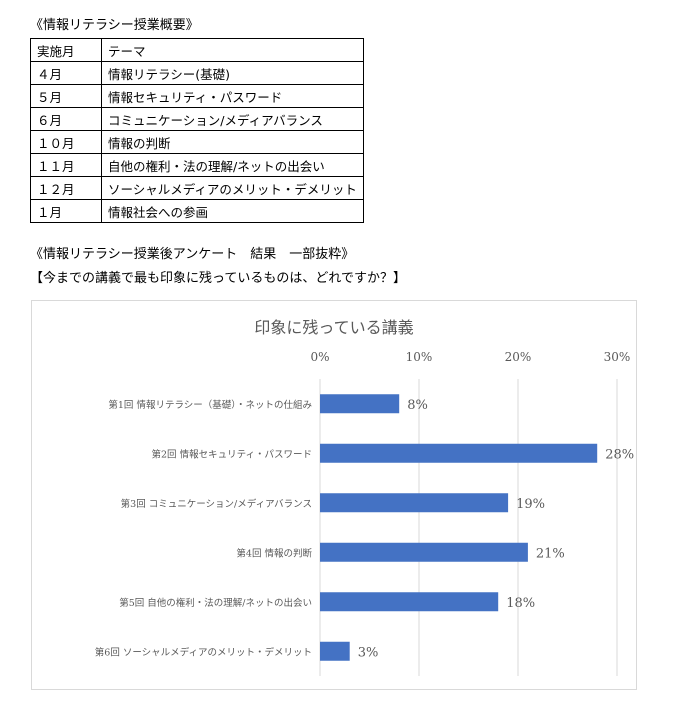 The width and height of the screenshot is (674, 711). What do you see at coordinates (232, 73) in the screenshot?
I see `cell-theme: 情報リテラシー(基礎)` at bounding box center [232, 73].